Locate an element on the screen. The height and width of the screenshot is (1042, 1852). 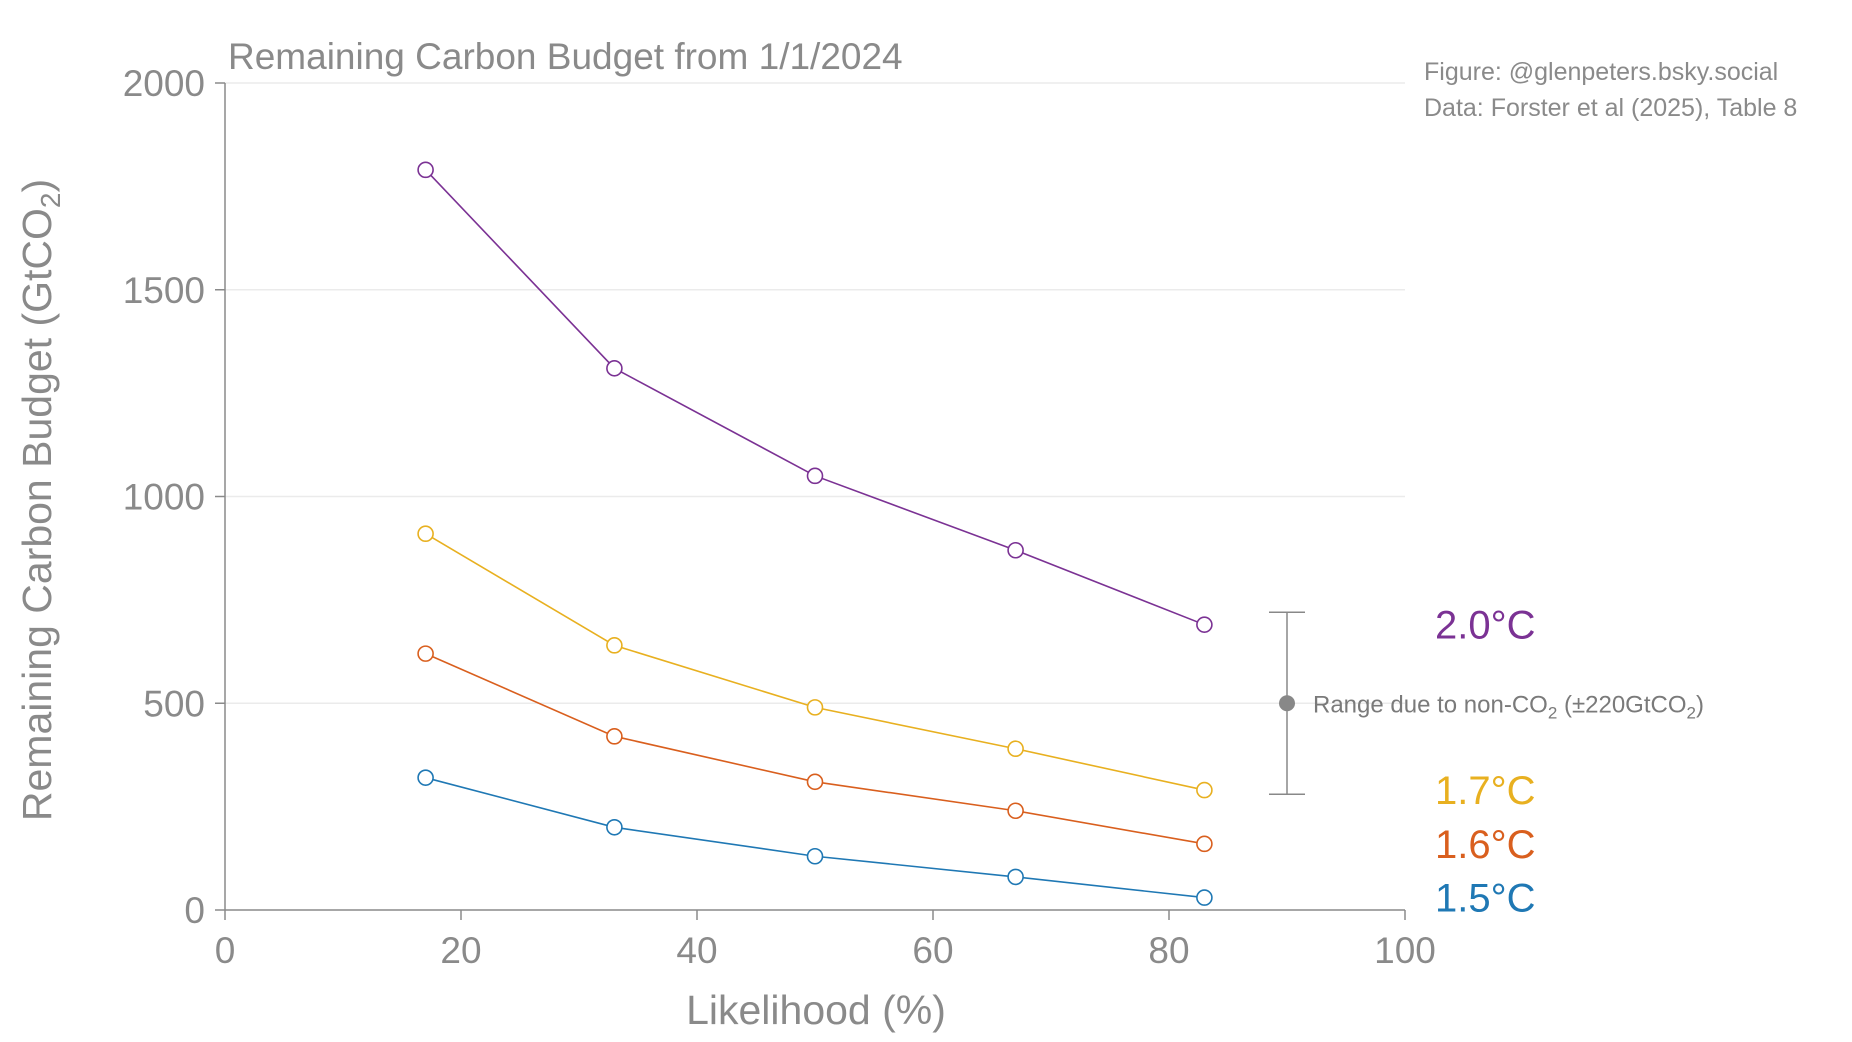
y-axis-label-close: ) is located at coordinates (37, 186).